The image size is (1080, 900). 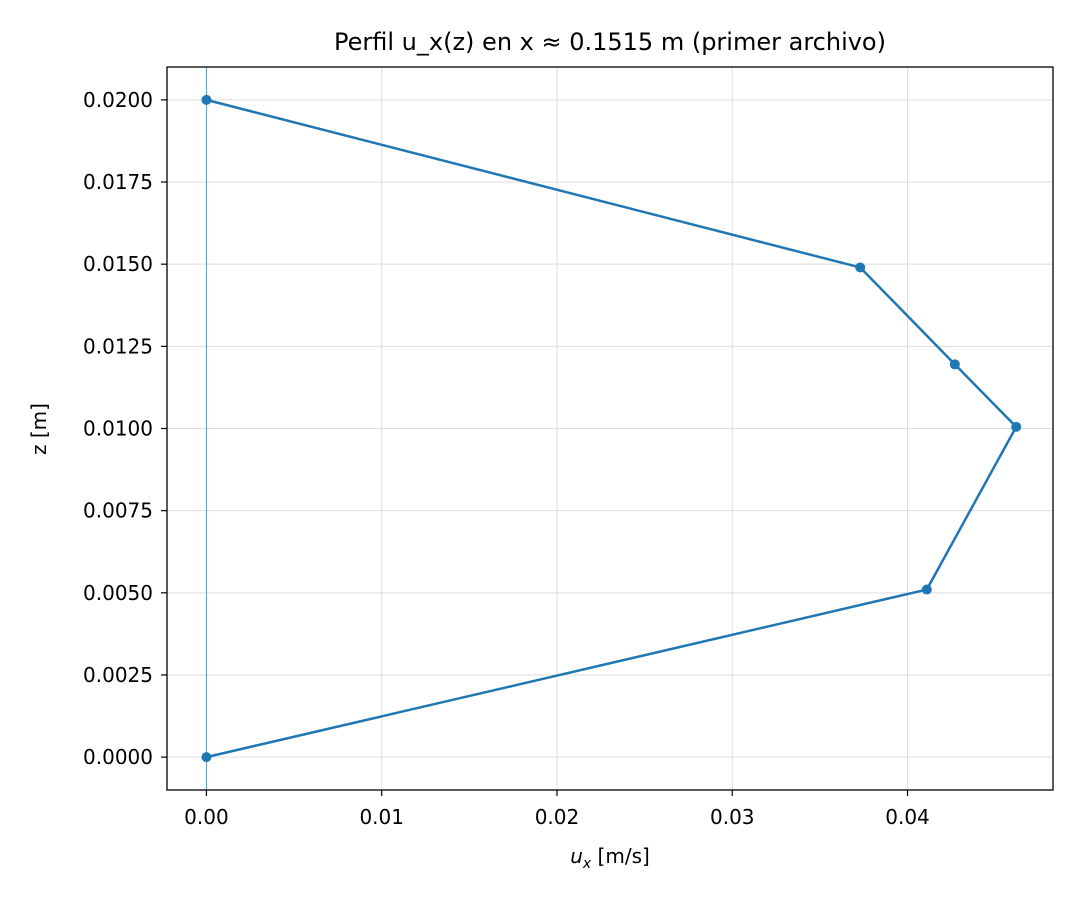 What do you see at coordinates (381, 817) in the screenshot?
I see `x-tick-label: 0.01` at bounding box center [381, 817].